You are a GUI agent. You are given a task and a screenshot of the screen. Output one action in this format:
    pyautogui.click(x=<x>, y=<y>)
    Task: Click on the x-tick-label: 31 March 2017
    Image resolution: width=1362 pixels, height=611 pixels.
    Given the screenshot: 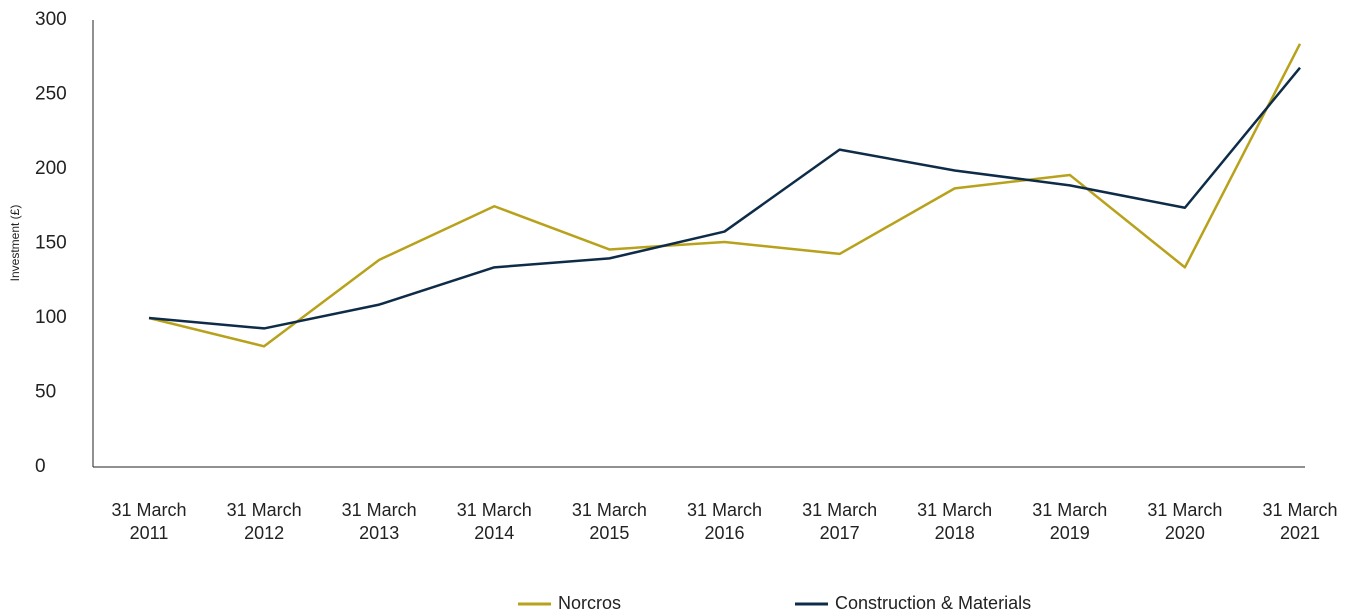 What is the action you would take?
    pyautogui.click(x=840, y=521)
    